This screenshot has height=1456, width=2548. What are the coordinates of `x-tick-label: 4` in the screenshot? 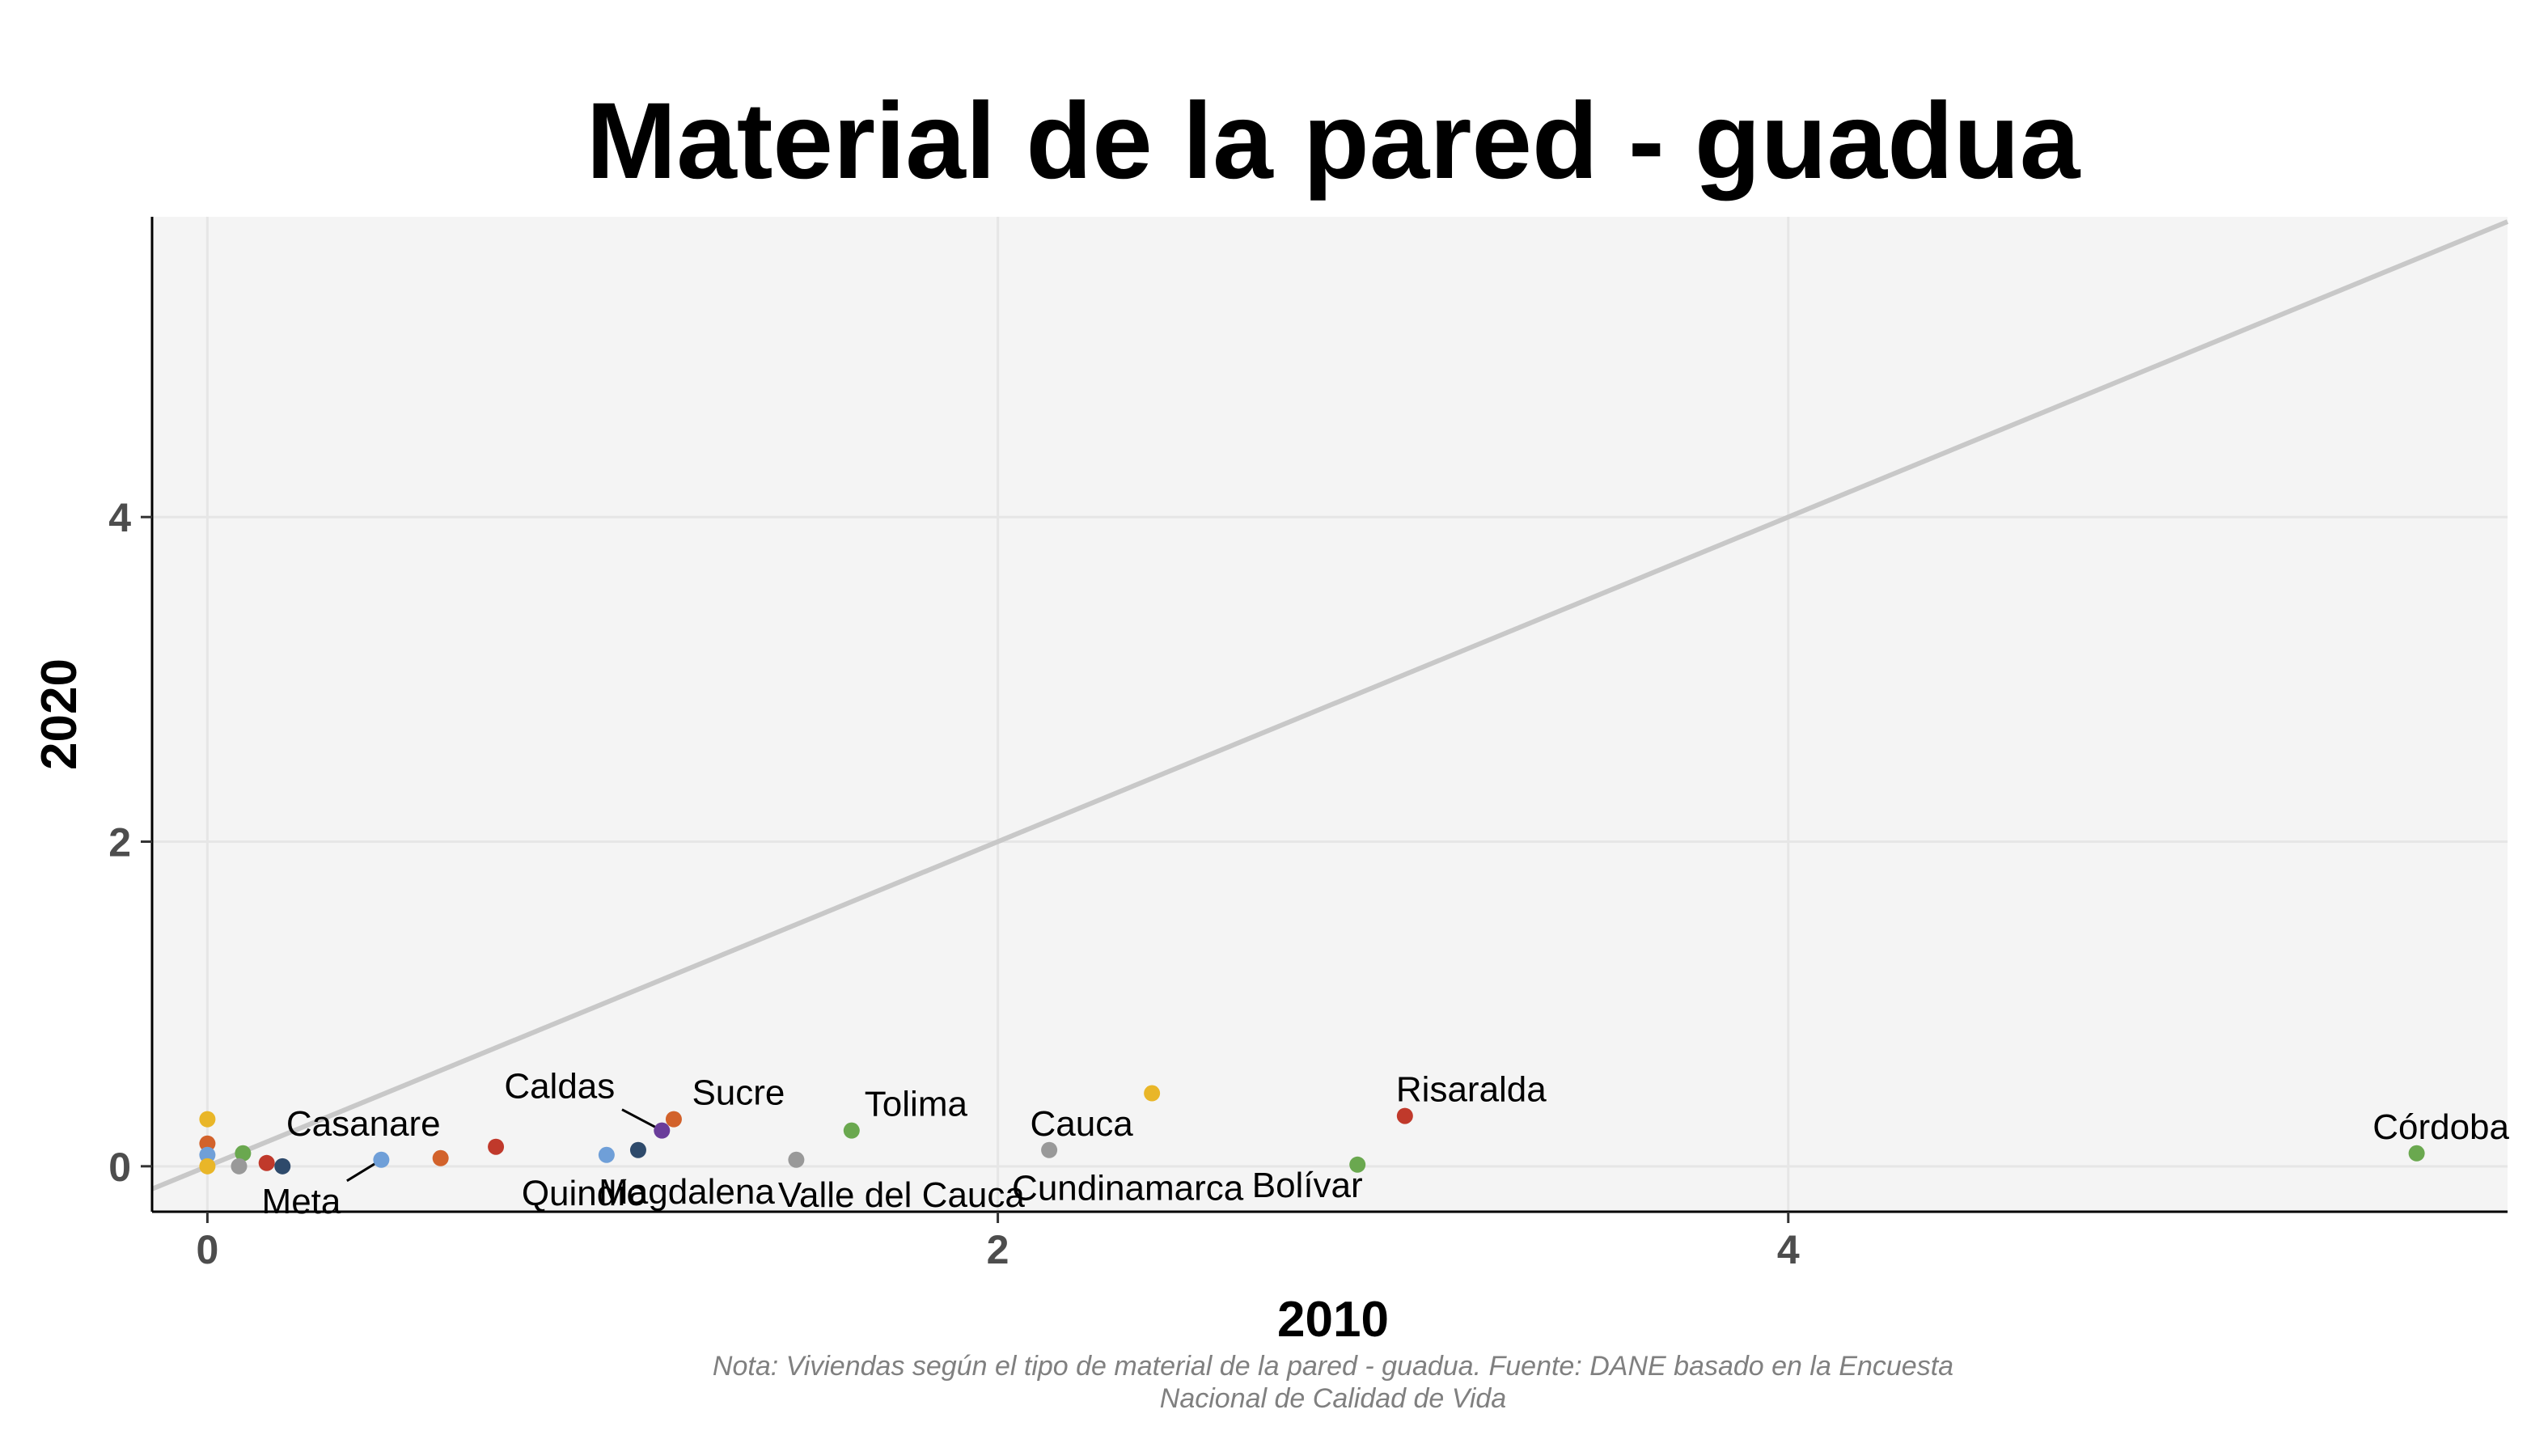 It's located at (1788, 1249).